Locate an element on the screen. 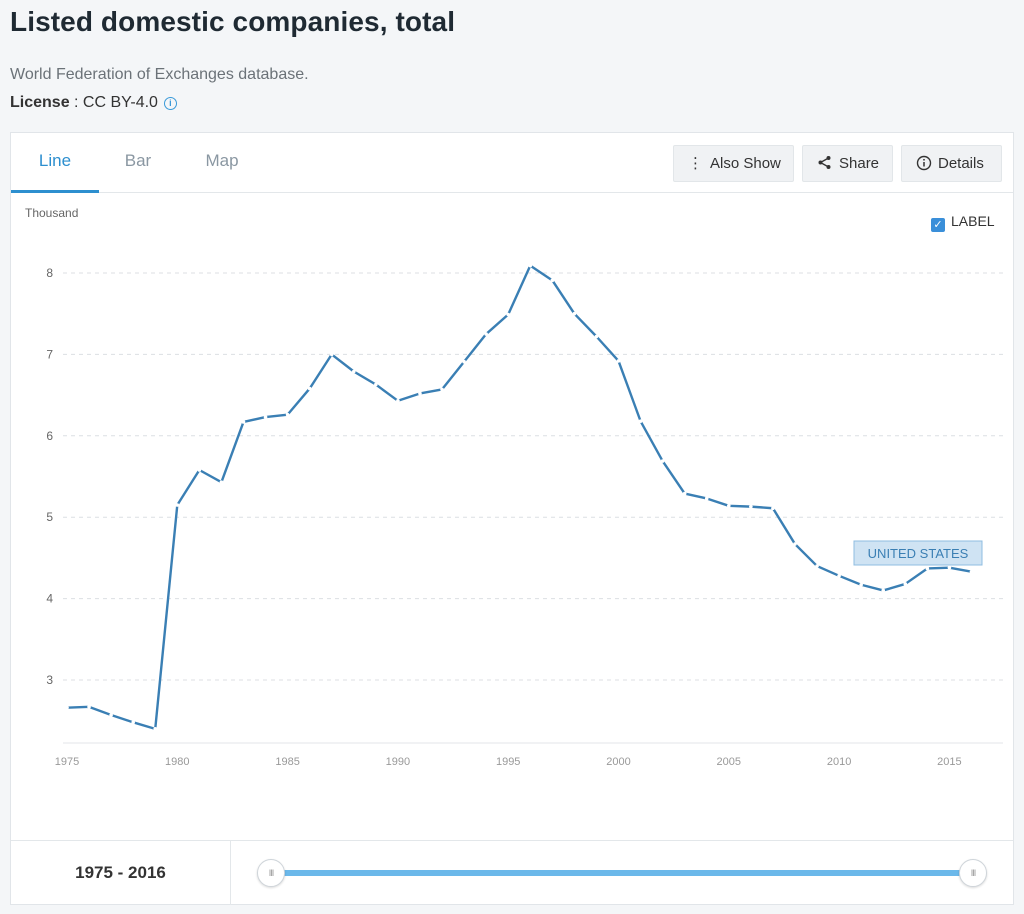  year-range-text: 1975 - 2016 is located at coordinates (121, 873).